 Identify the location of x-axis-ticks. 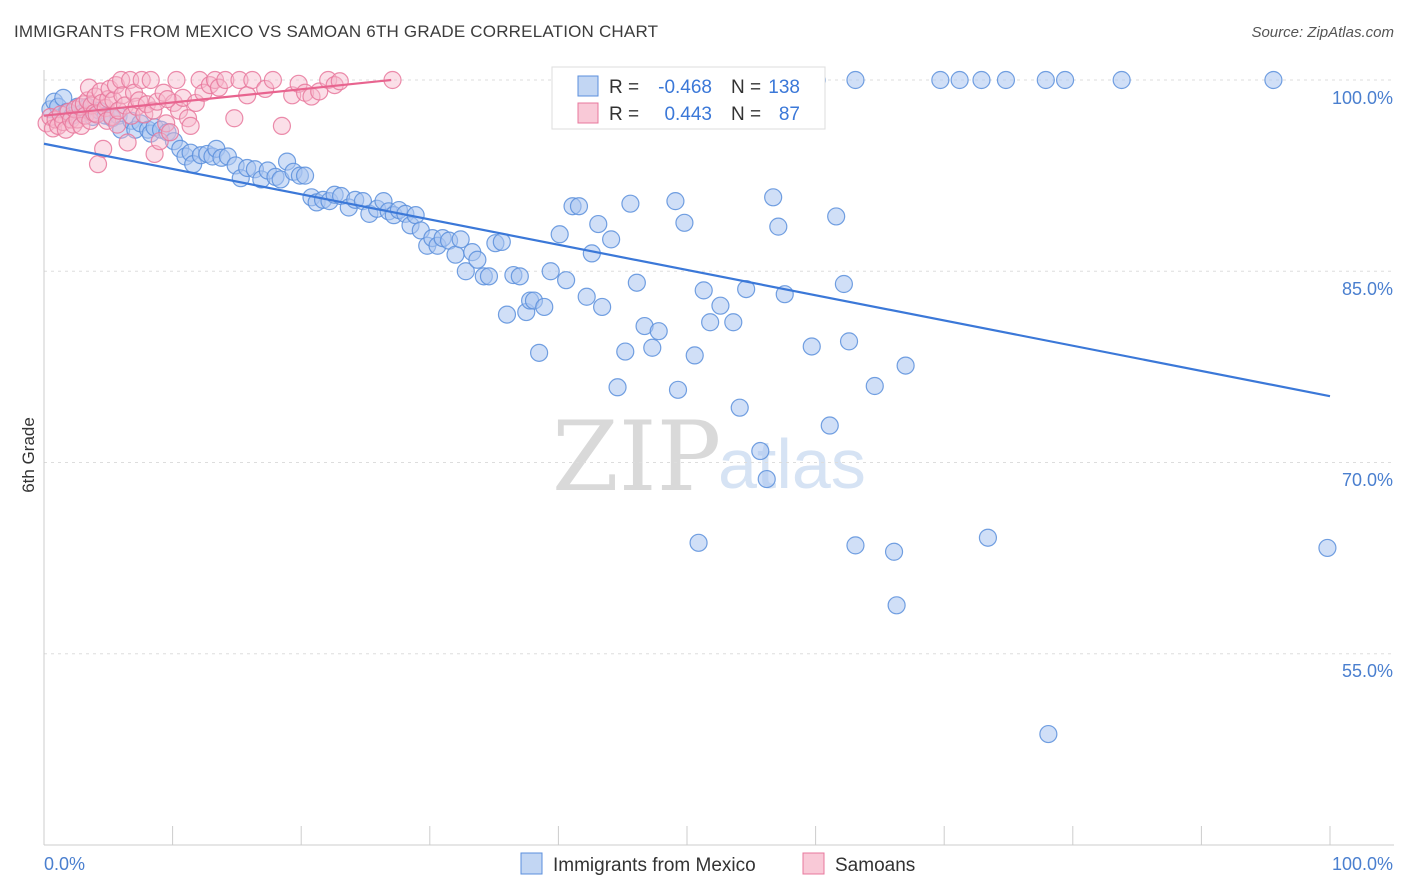
(687, 835).